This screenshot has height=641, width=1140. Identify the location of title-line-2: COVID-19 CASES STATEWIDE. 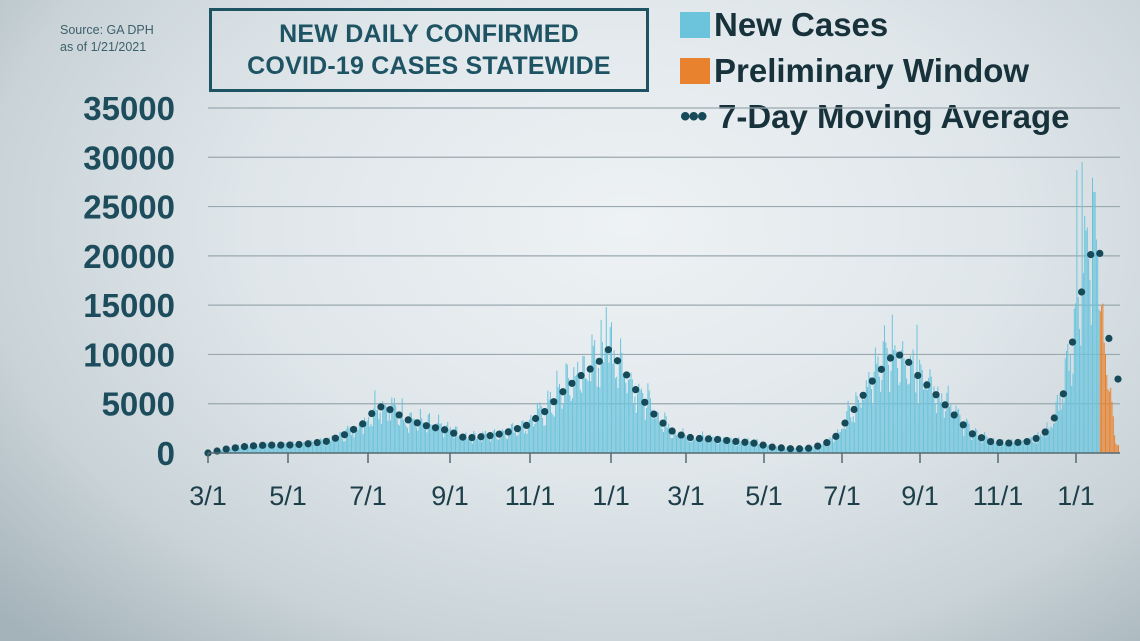
(429, 66).